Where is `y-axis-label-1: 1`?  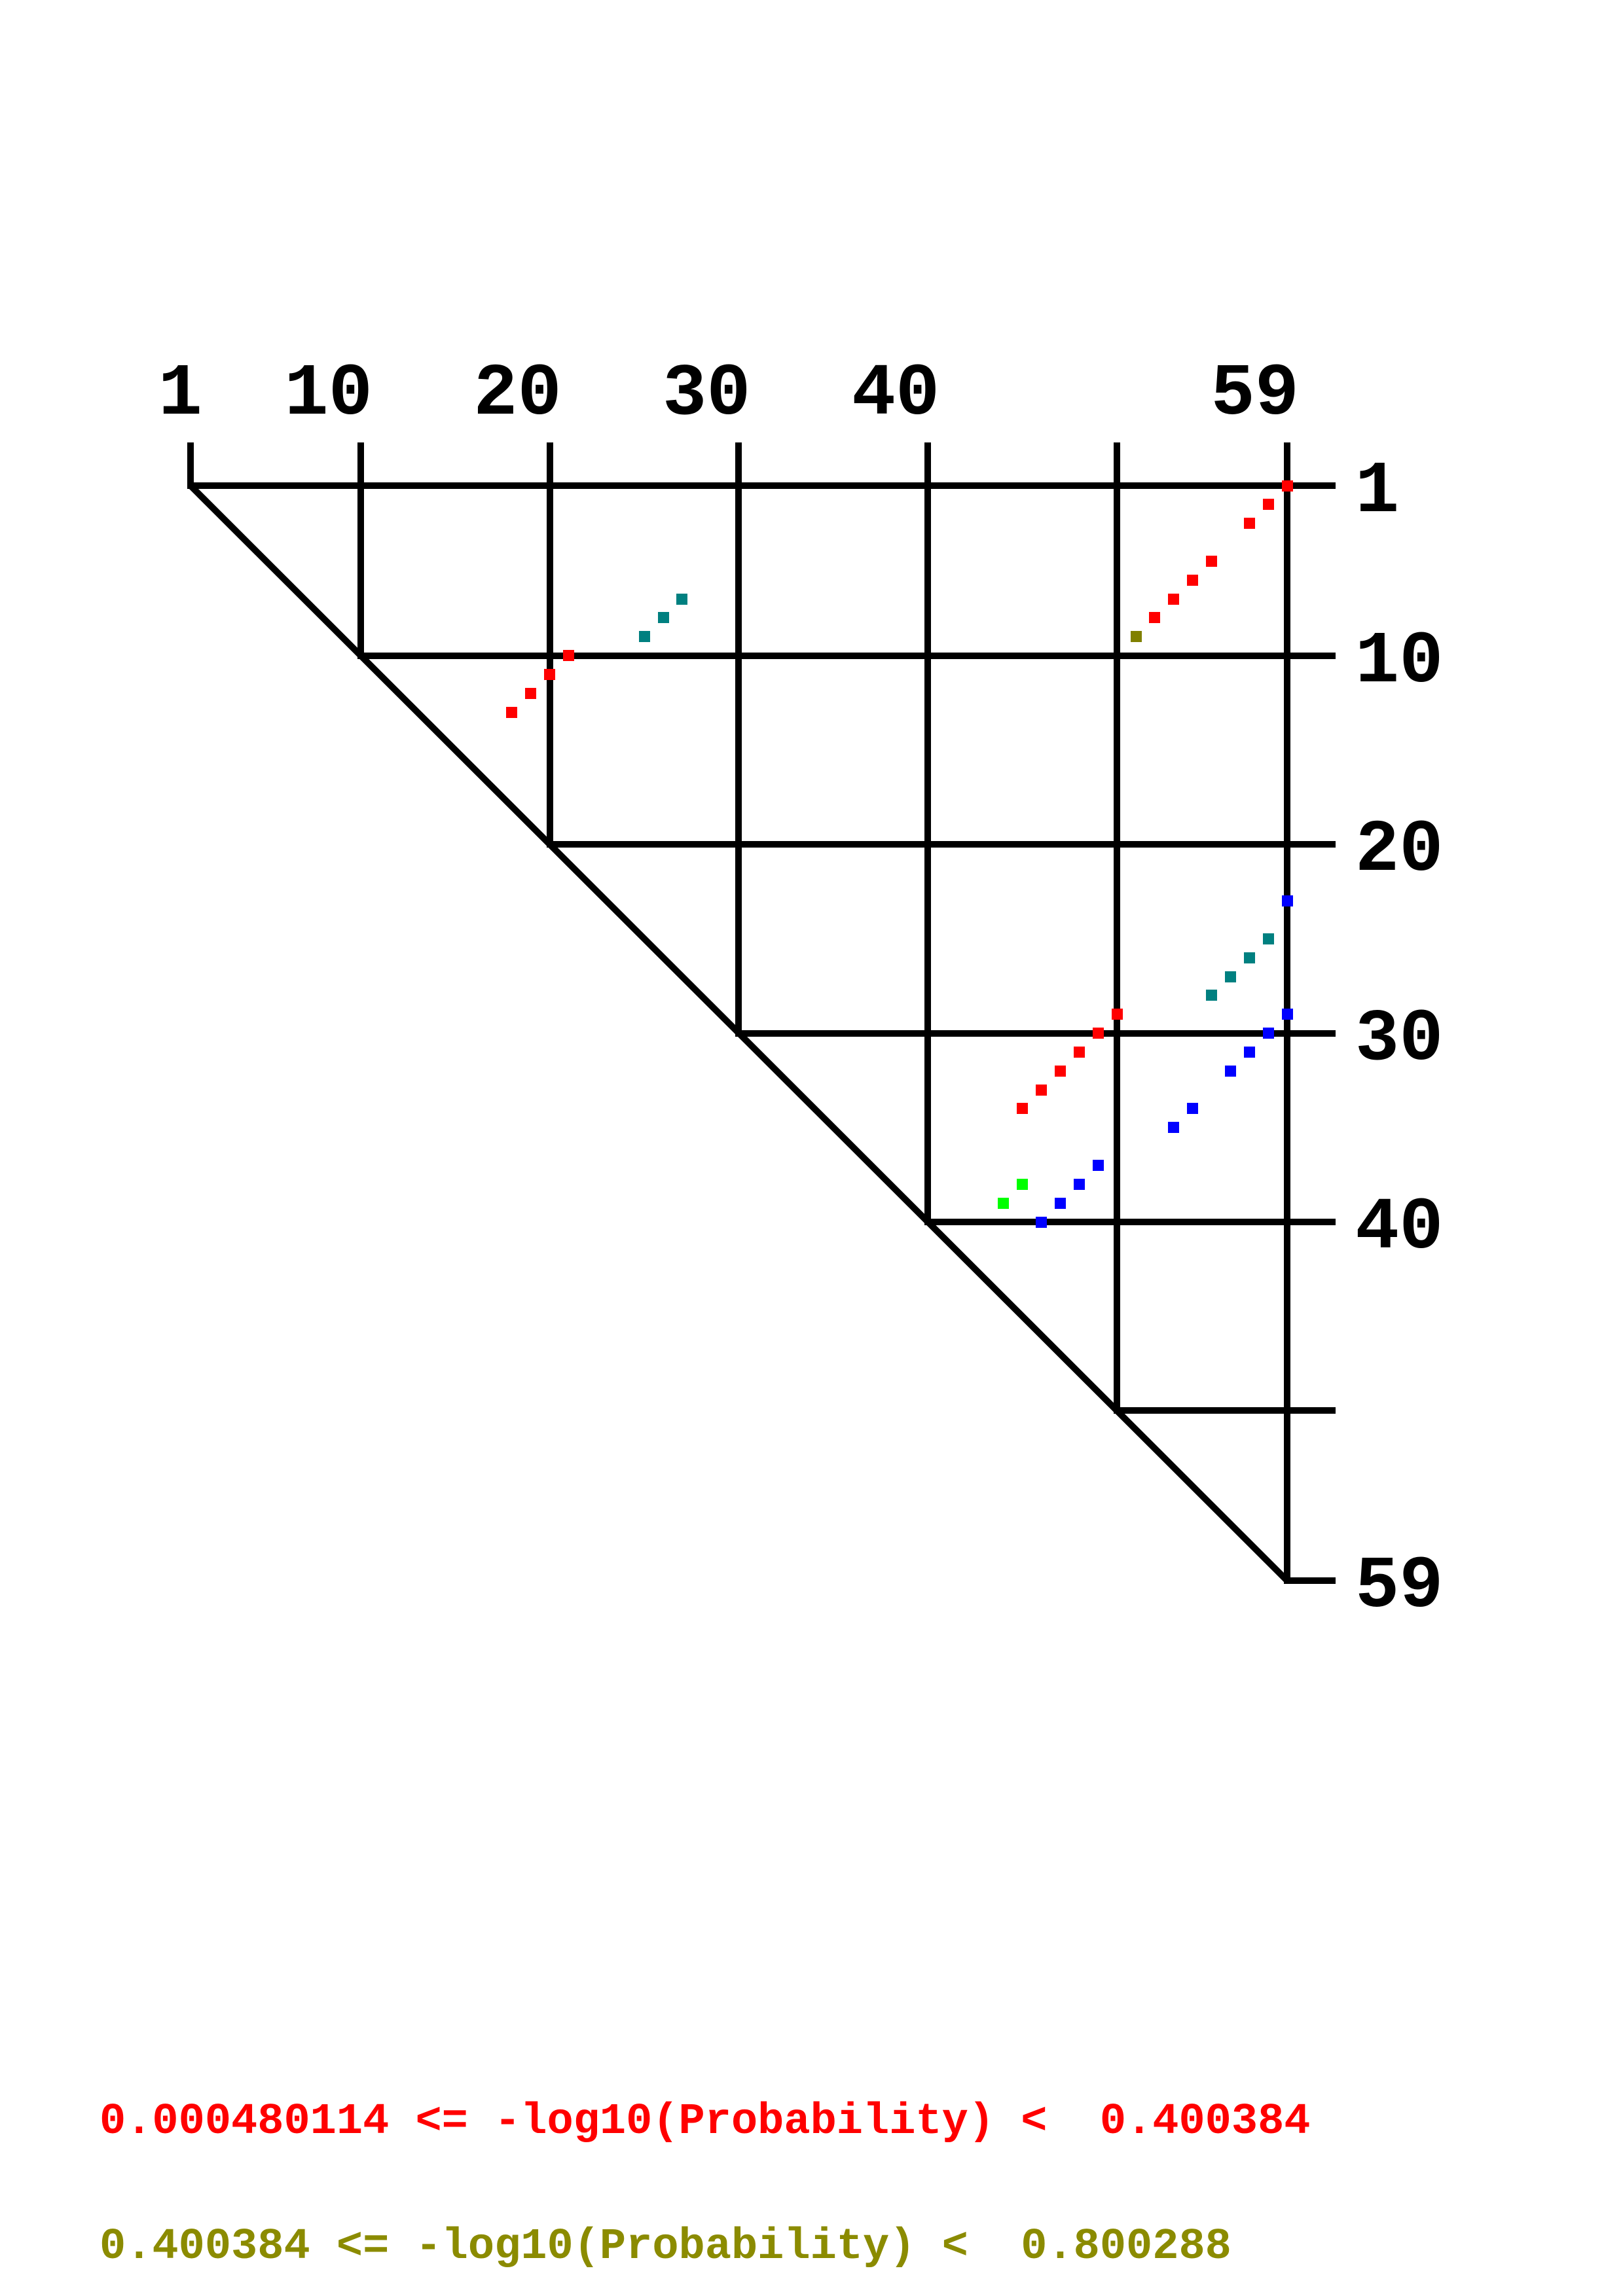 y-axis-label-1: 1 is located at coordinates (1377, 491).